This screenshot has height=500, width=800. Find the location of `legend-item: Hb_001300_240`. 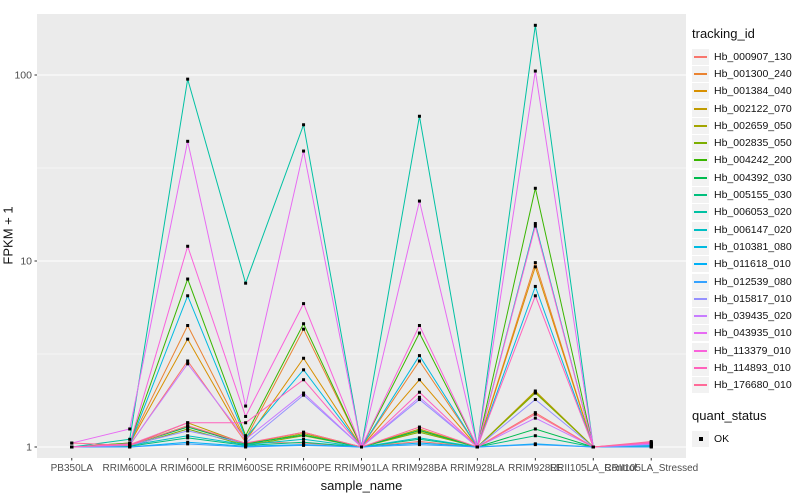

legend-item: Hb_001300_240 is located at coordinates (745, 73).